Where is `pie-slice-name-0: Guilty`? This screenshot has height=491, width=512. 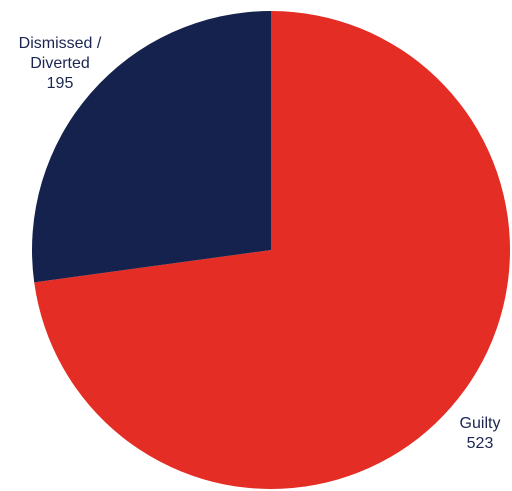 pie-slice-name-0: Guilty is located at coordinates (480, 423).